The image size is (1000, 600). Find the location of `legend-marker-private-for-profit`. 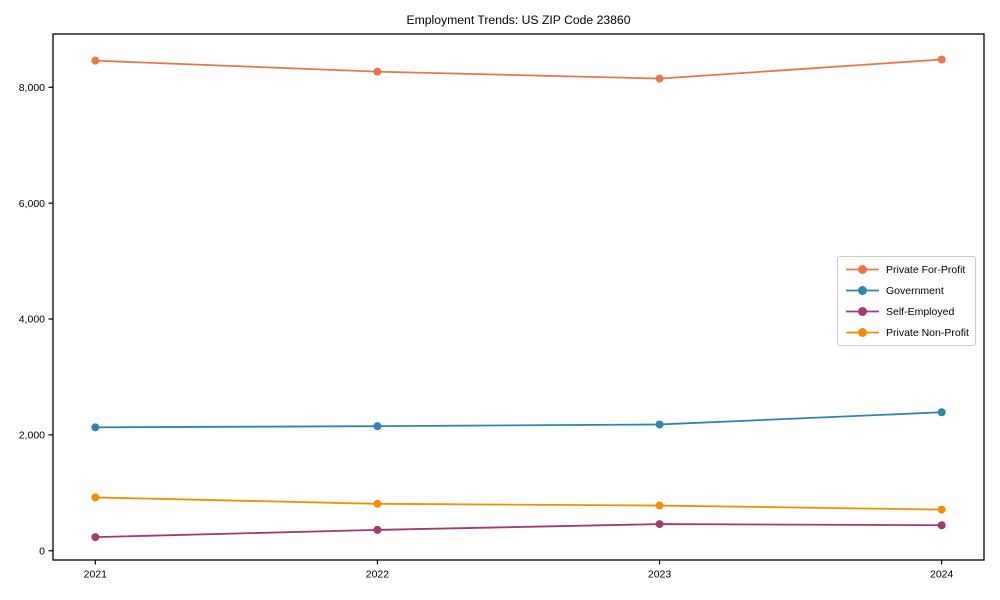

legend-marker-private-for-profit is located at coordinates (862, 269).